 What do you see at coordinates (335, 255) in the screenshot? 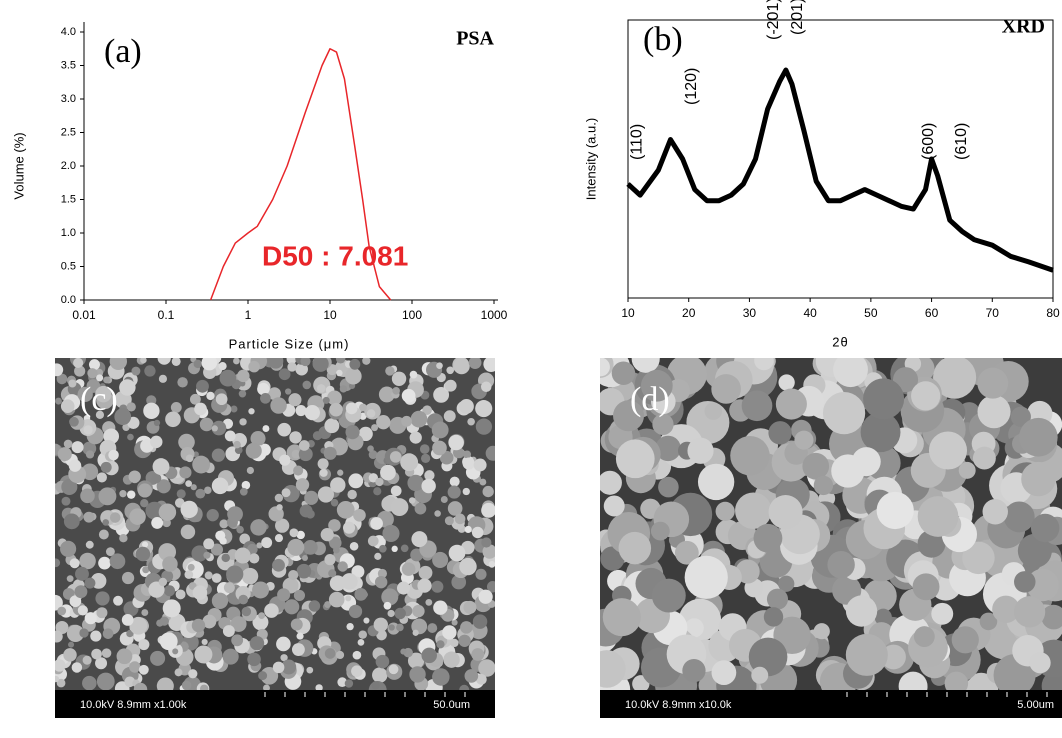
I see `annotation: D50 : 7.081` at bounding box center [335, 255].